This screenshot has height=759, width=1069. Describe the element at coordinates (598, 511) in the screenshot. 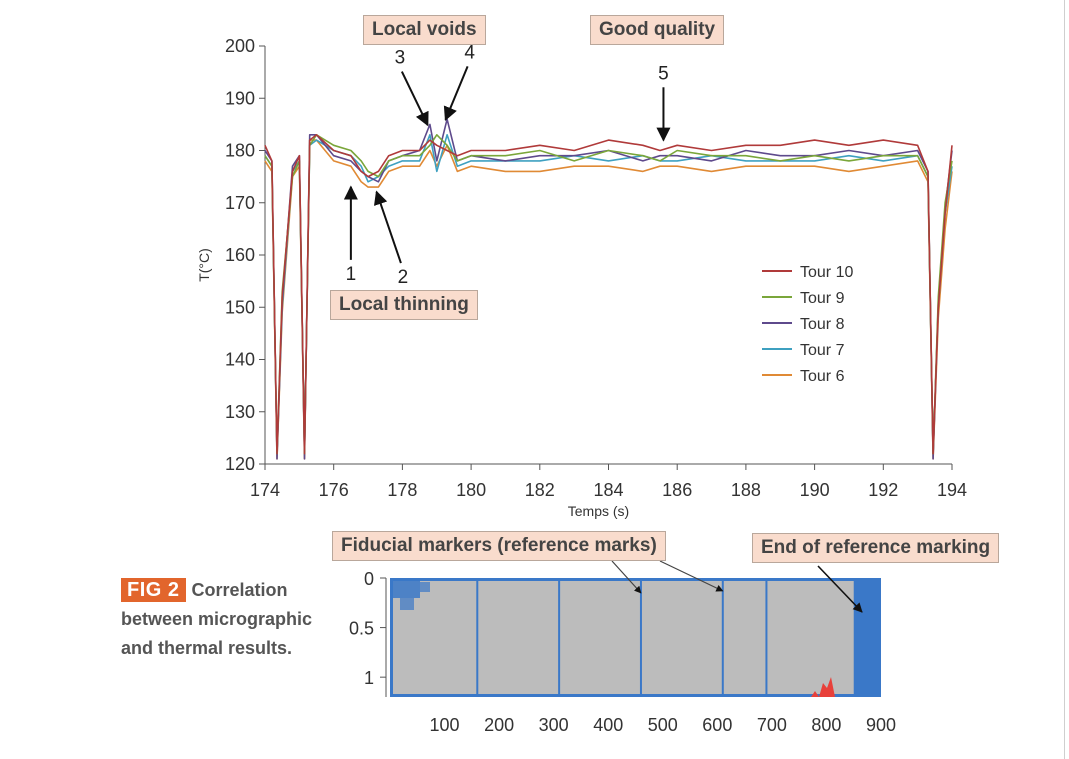

I see `x-axis-title: Temps (s)` at that location.